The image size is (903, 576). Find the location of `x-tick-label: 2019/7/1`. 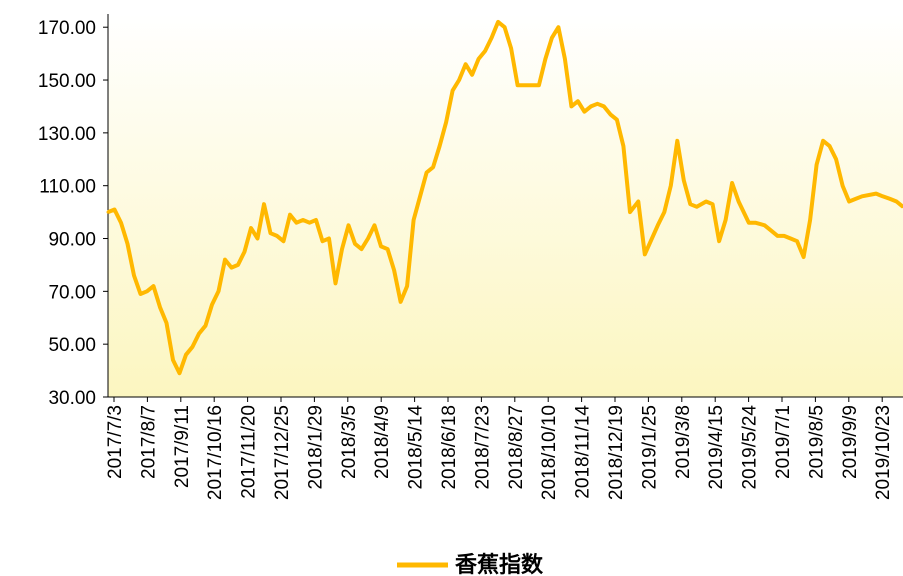

x-tick-label: 2019/7/1 is located at coordinates (783, 442).